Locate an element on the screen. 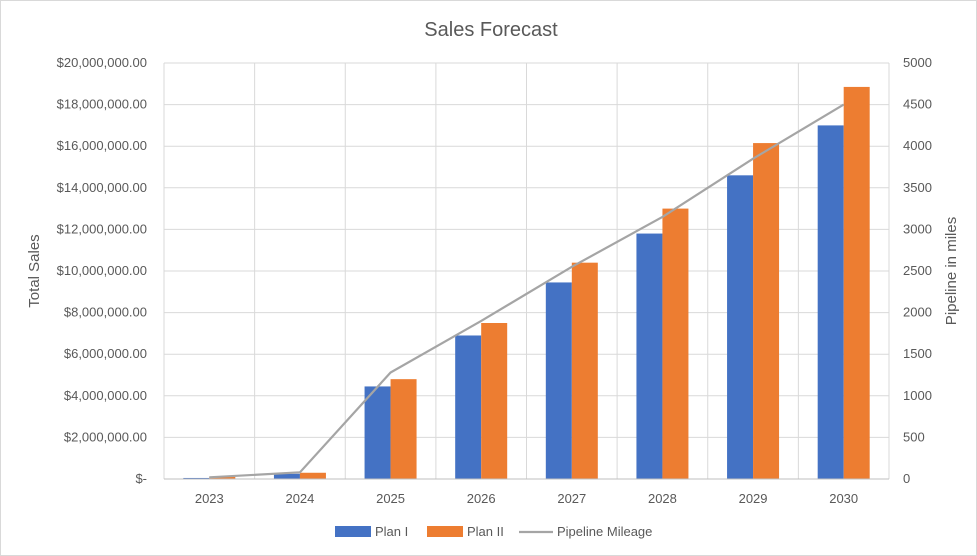  y2-axis-title: Pipeline in miles is located at coordinates (951, 271).